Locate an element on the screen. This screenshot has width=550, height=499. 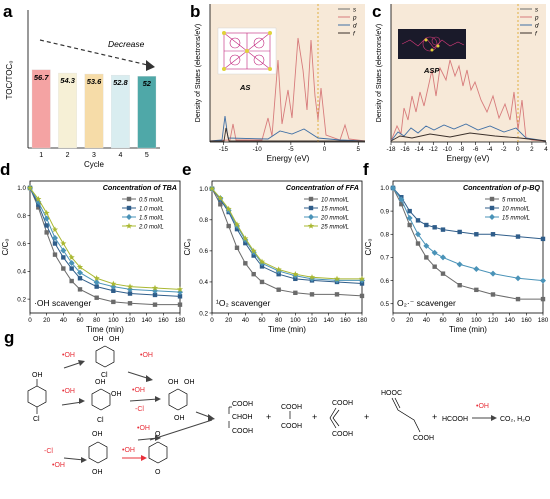
panel-d-xtick-20: 20 is located at coordinates (47, 320).